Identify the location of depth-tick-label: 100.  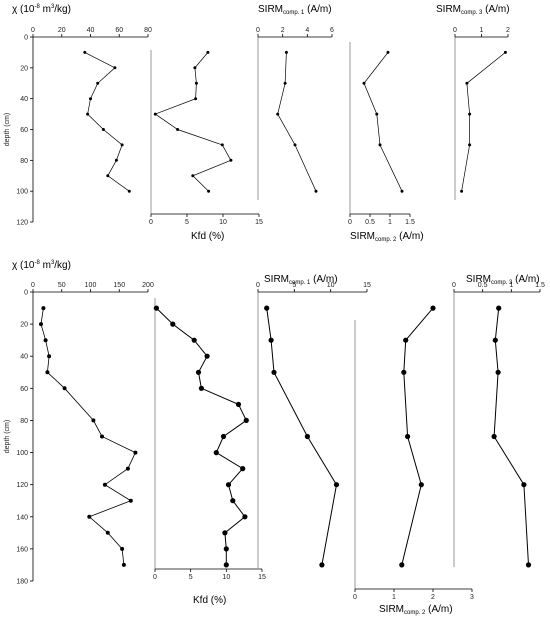
(22, 453).